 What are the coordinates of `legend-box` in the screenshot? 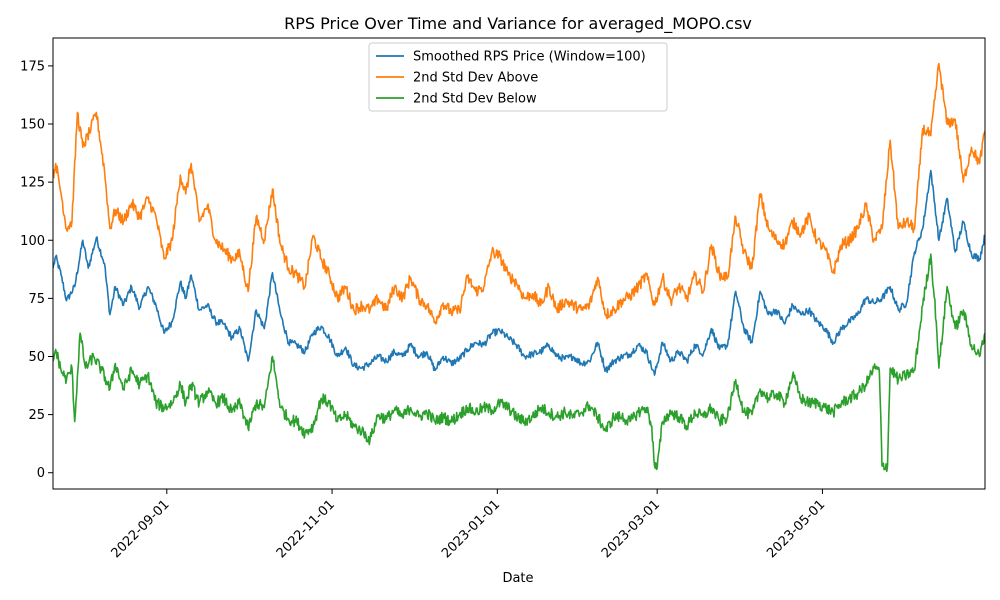 It's located at (518, 77).